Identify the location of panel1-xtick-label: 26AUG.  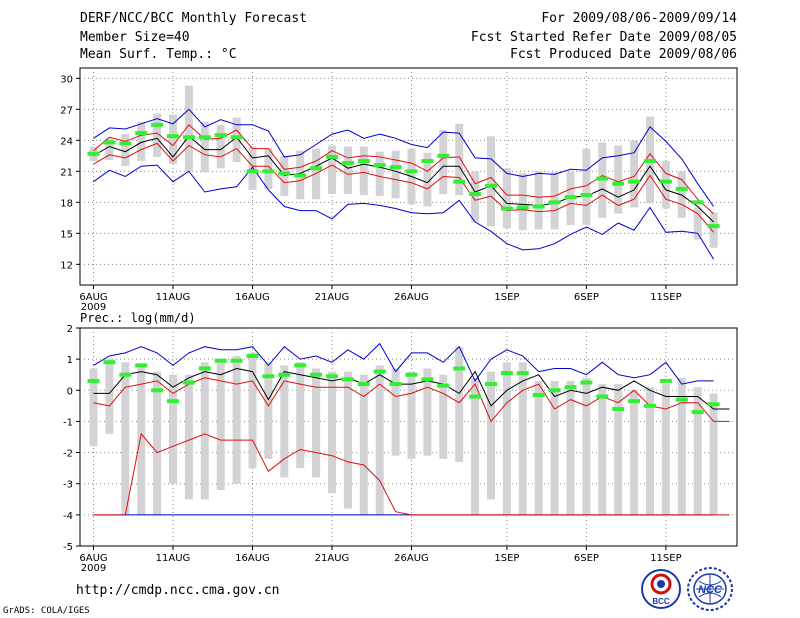
(411, 297).